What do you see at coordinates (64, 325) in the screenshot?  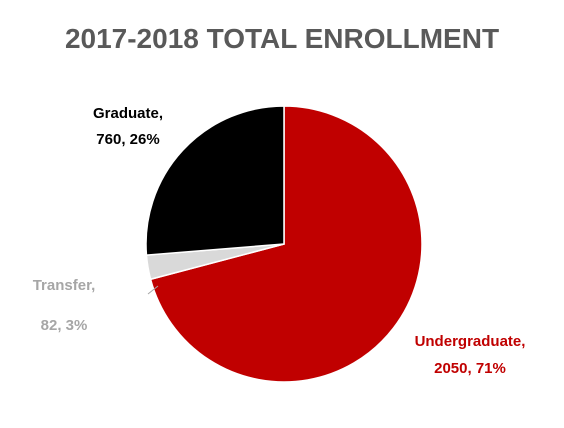 I see `transfer-label-value: 82, 3%` at bounding box center [64, 325].